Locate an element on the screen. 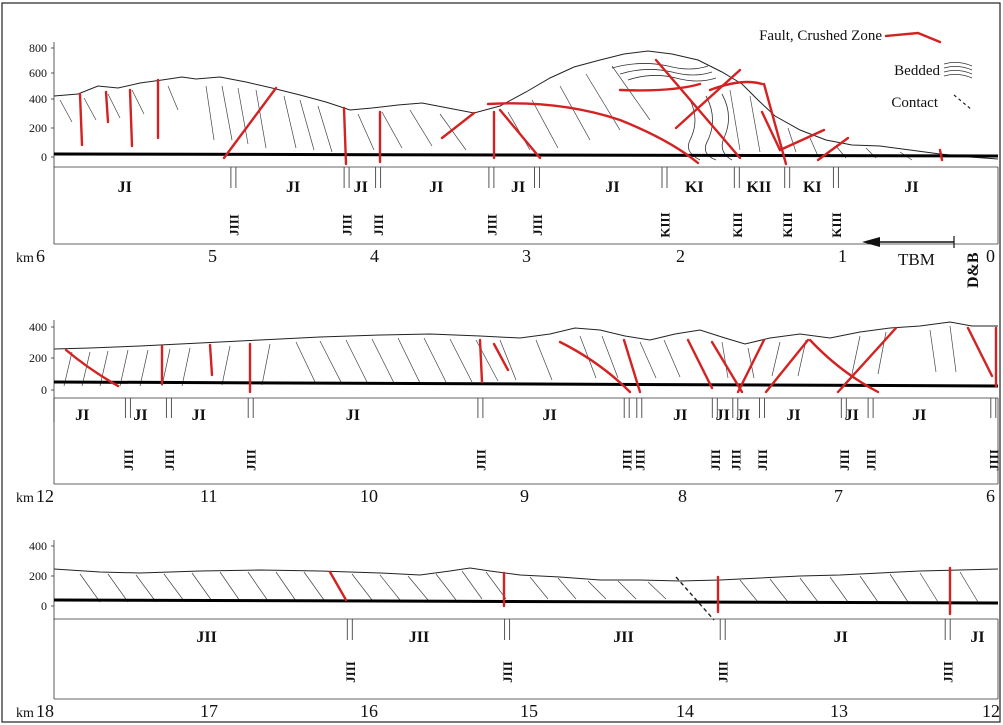  unit-label: KII is located at coordinates (758, 187).